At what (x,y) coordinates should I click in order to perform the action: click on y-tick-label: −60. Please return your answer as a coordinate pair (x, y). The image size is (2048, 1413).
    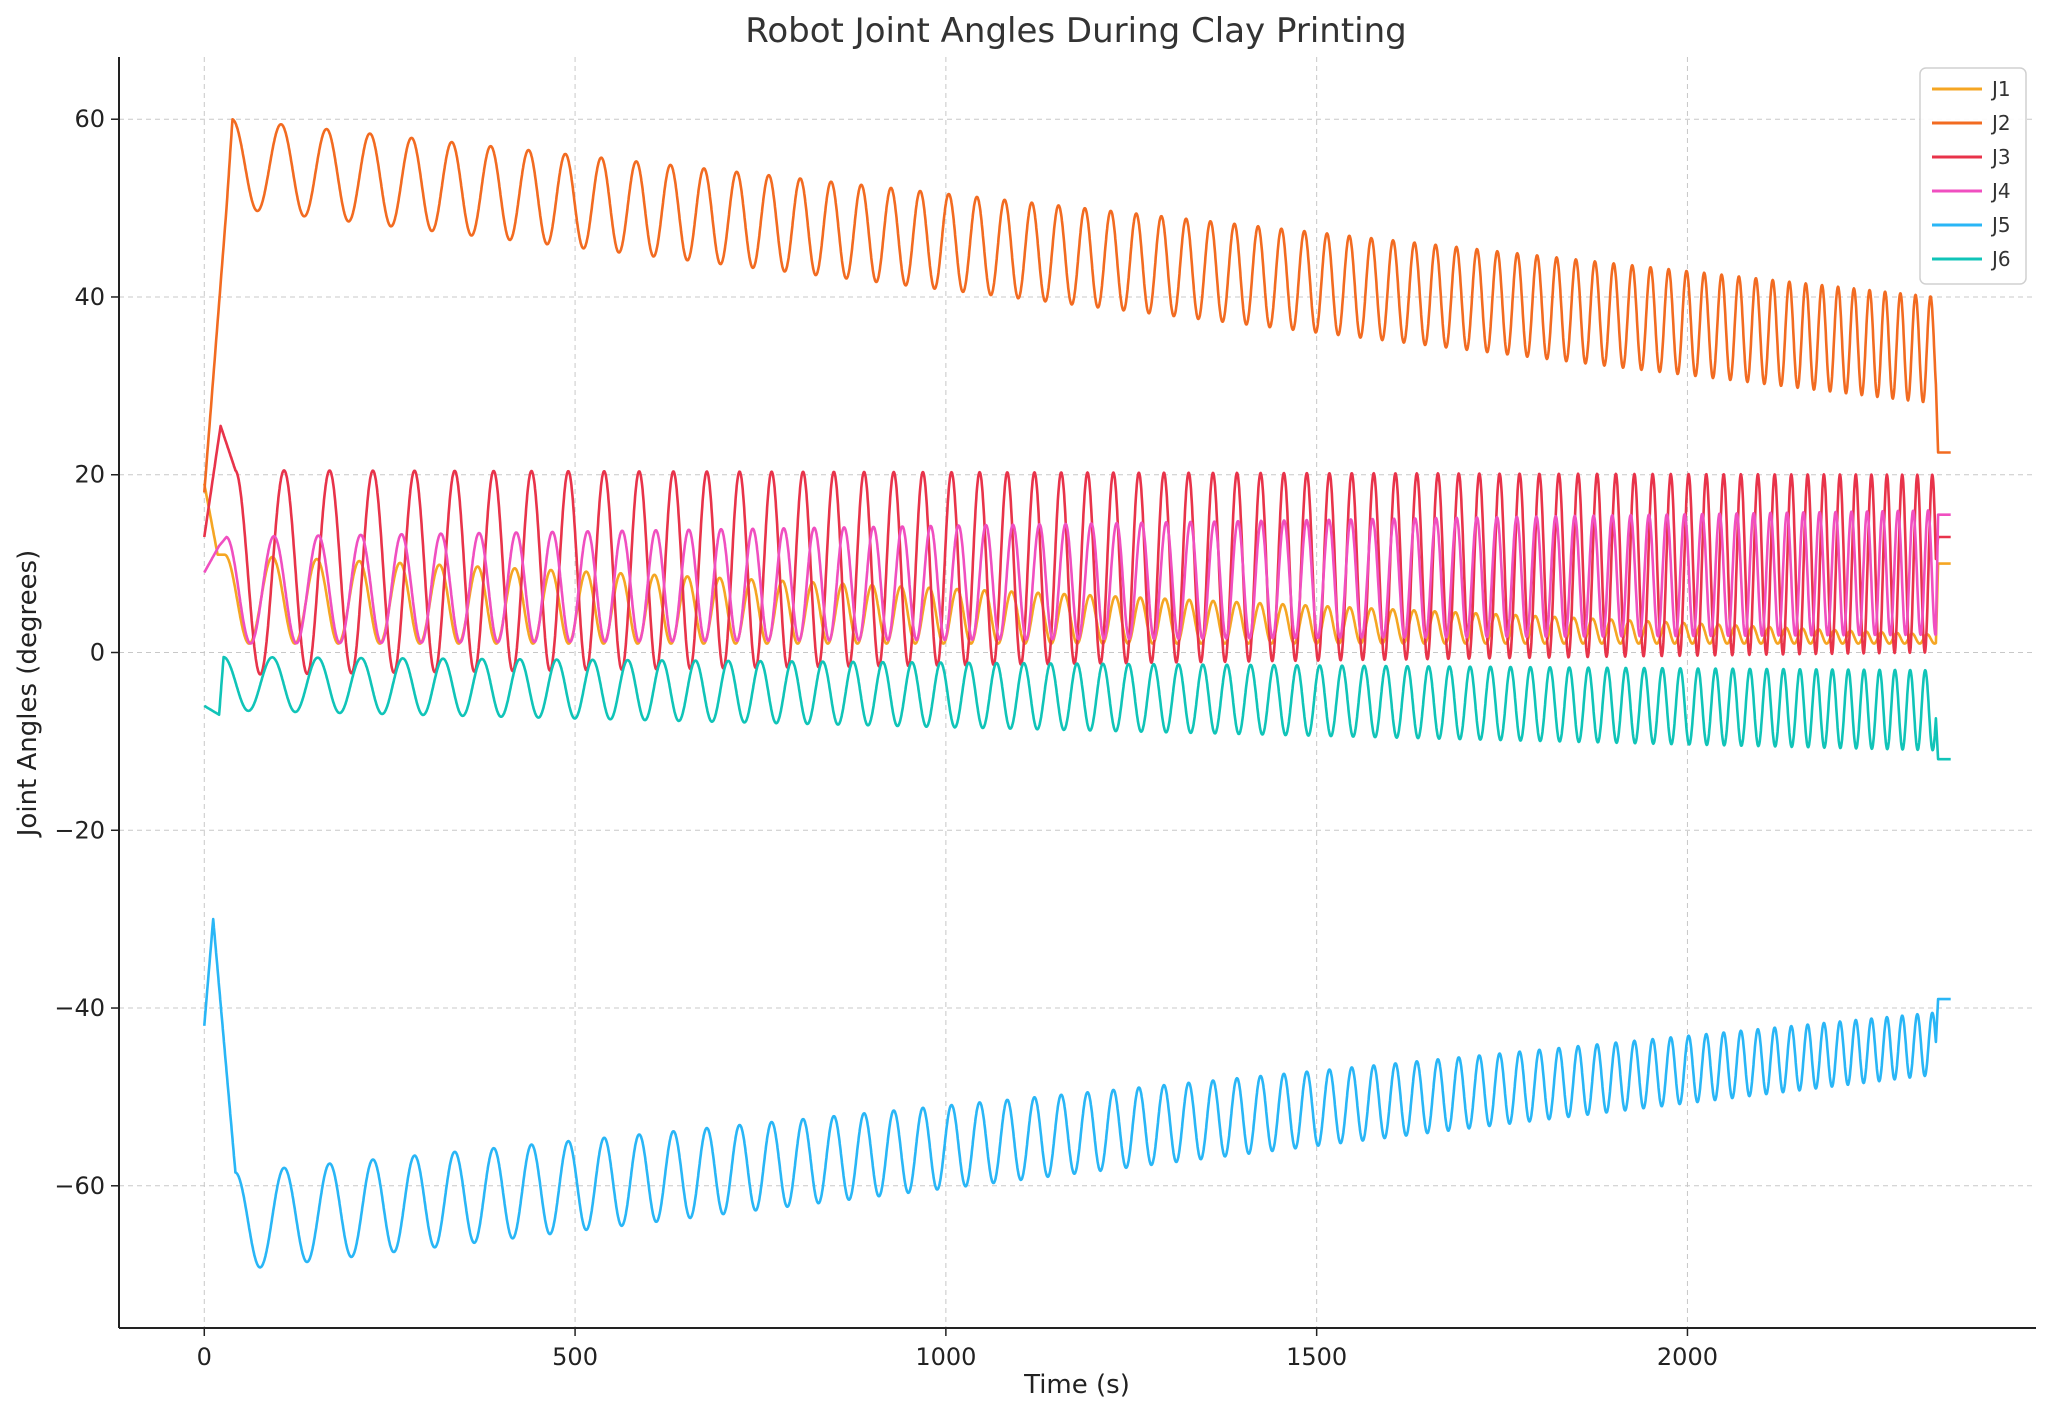
    Looking at the image, I should click on (79, 1186).